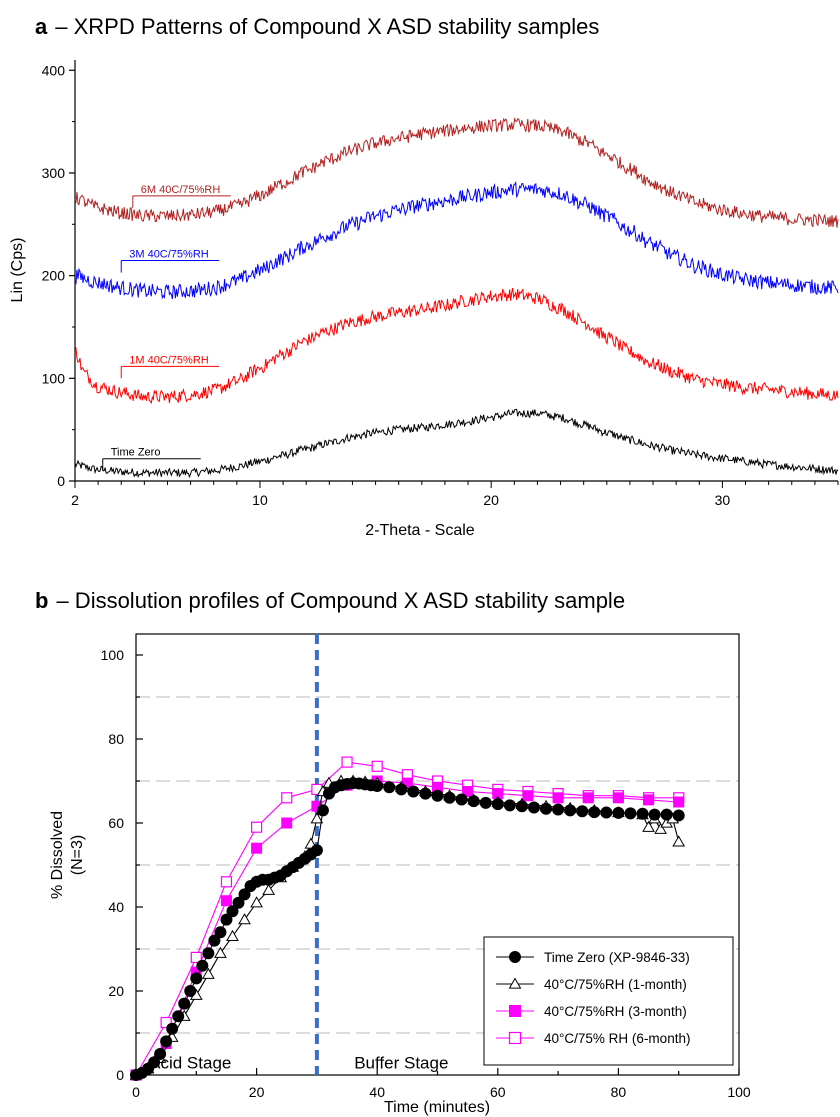 The height and width of the screenshot is (1117, 840). Describe the element at coordinates (116, 739) in the screenshot. I see `dissolution-y-tick-label: 80` at that location.